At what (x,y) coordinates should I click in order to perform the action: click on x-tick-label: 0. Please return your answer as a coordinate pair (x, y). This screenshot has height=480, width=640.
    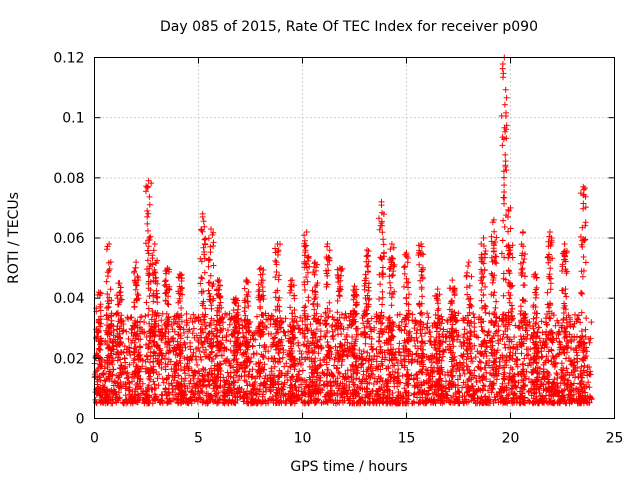
    Looking at the image, I should click on (94, 439).